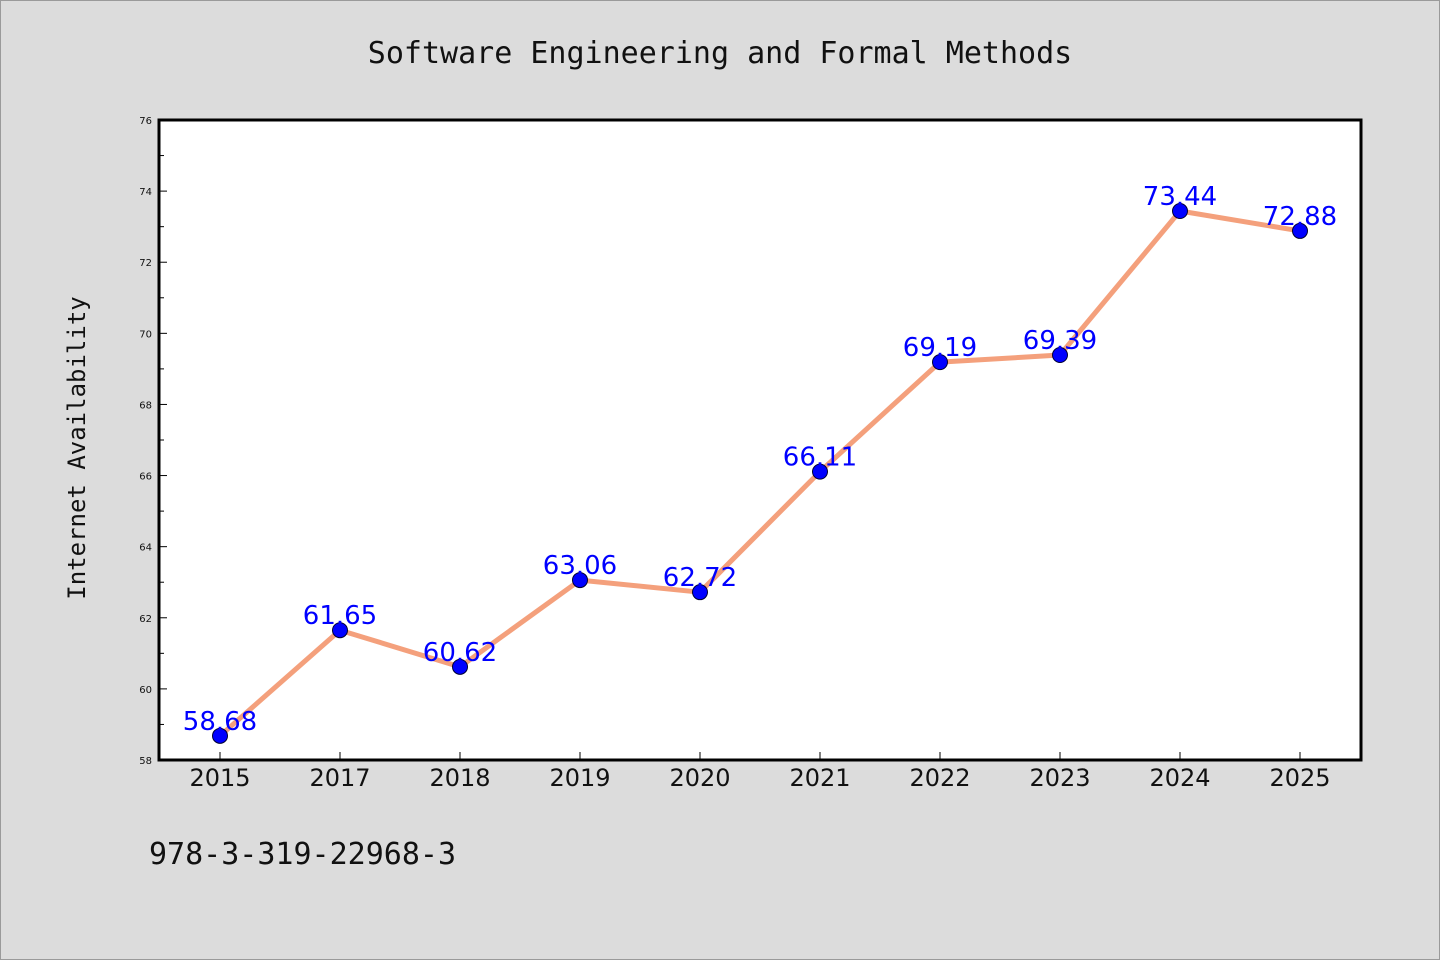  Describe the element at coordinates (77, 447) in the screenshot. I see `y-axis-label: Internet Availability` at that location.